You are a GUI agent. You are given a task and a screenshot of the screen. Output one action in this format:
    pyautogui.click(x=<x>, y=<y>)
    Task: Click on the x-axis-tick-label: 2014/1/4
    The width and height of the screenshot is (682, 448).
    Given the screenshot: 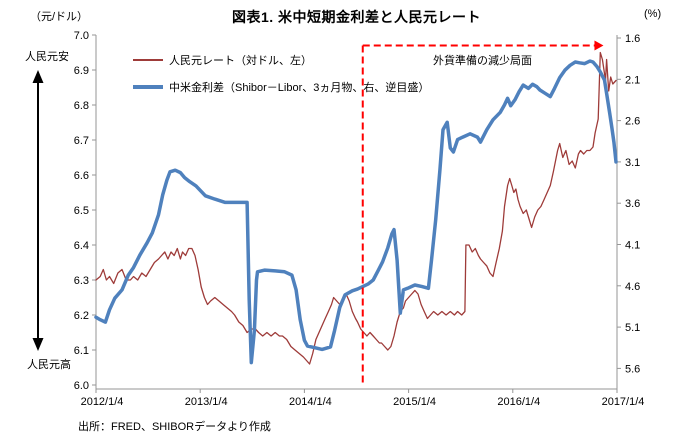 What is the action you would take?
    pyautogui.click(x=310, y=402)
    